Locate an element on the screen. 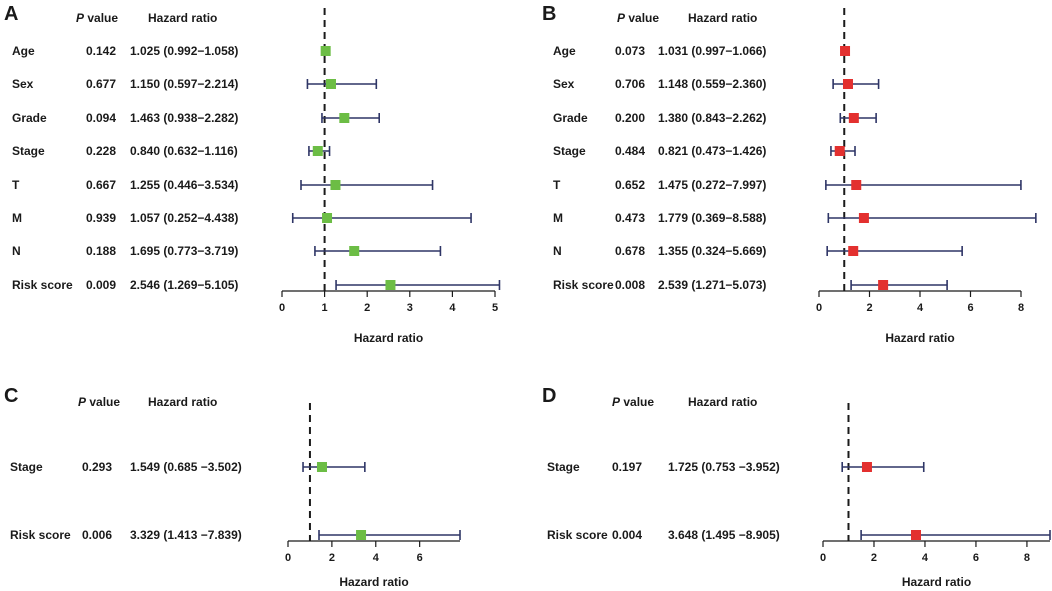 Image resolution: width=1052 pixels, height=591 pixels. panel-label: C is located at coordinates (11, 396).